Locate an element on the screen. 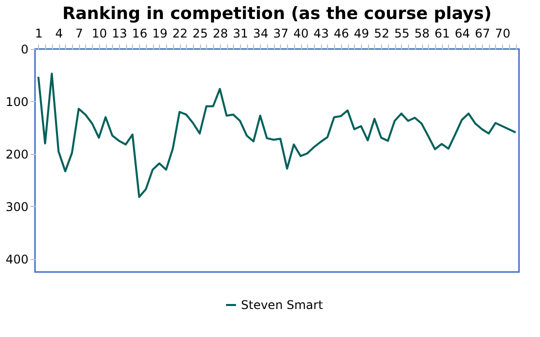 The width and height of the screenshot is (540, 337). y-tick-label: 300 is located at coordinates (17, 207).